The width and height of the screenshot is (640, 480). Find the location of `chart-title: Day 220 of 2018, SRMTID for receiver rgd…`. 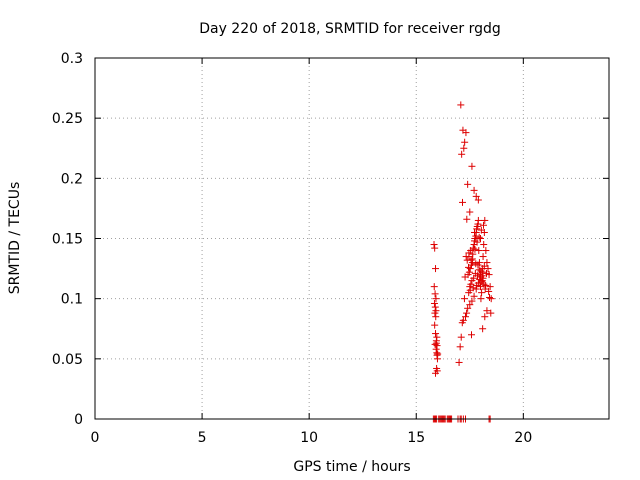

chart-title: Day 220 of 2018, SRMTID for receiver rgd… is located at coordinates (350, 29).